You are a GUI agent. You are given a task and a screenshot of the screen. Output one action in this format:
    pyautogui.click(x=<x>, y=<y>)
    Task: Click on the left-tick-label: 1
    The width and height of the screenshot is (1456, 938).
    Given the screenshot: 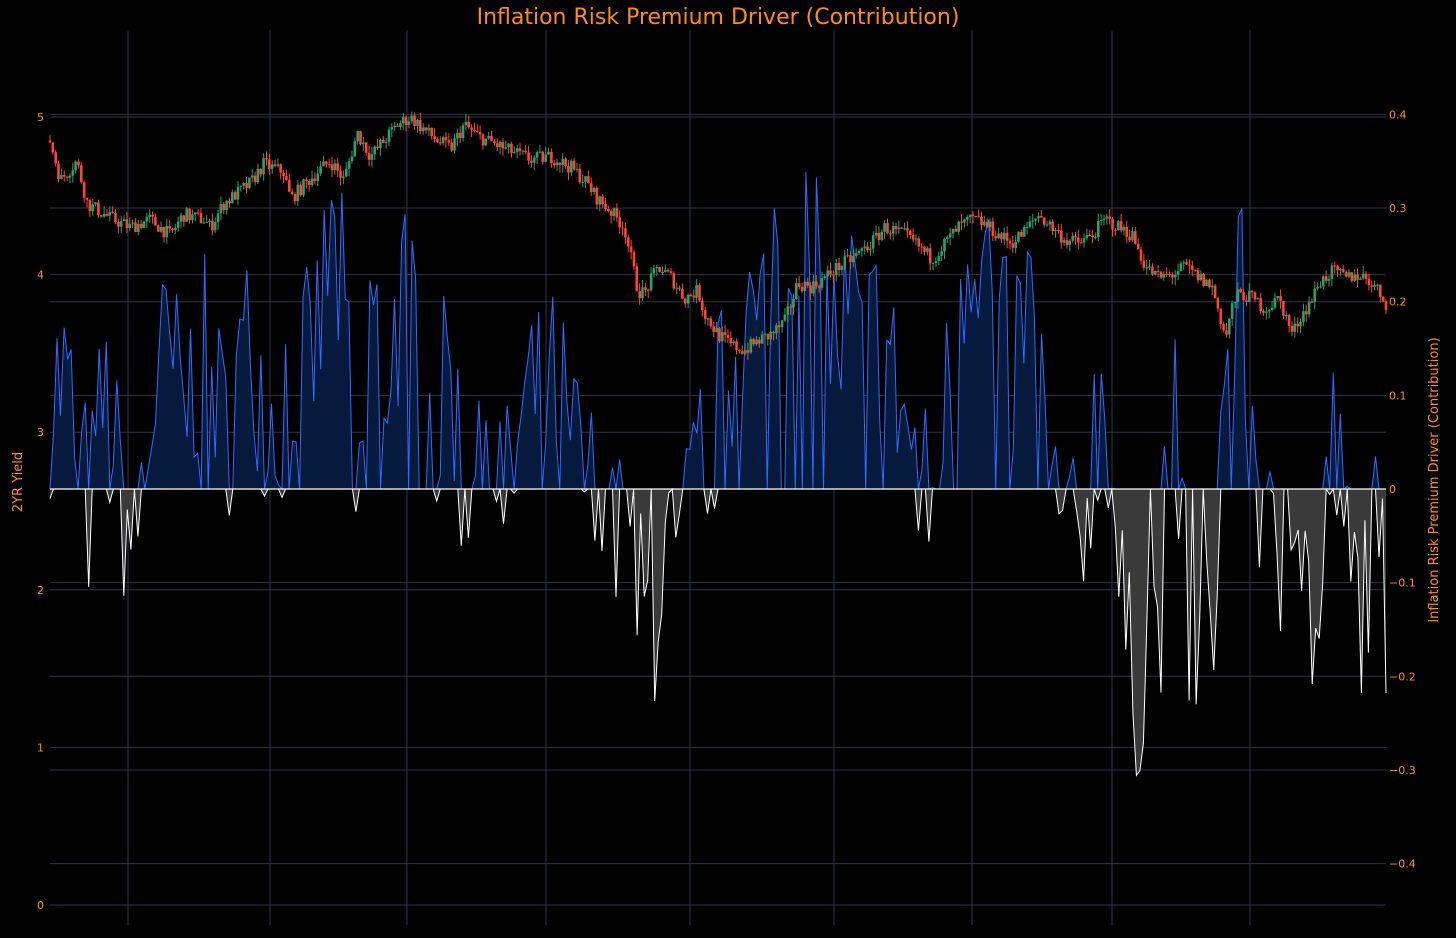 What is the action you would take?
    pyautogui.click(x=40, y=747)
    